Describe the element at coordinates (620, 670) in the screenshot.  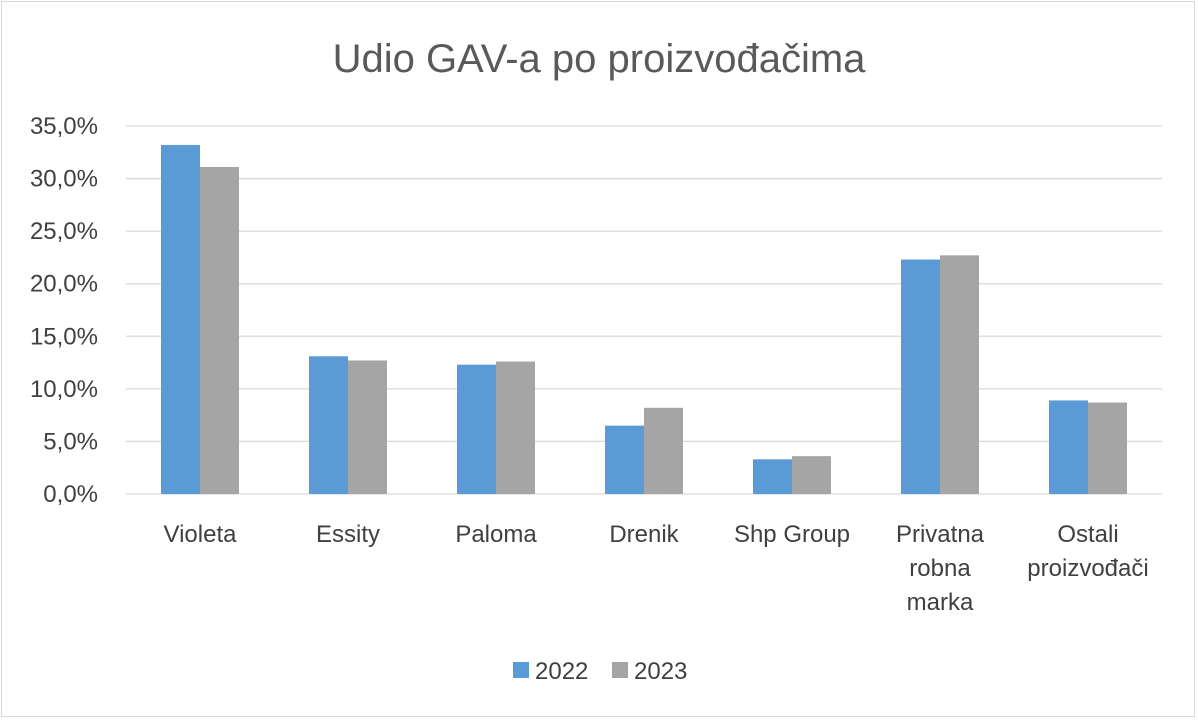
I see `legend-swatch-2023` at that location.